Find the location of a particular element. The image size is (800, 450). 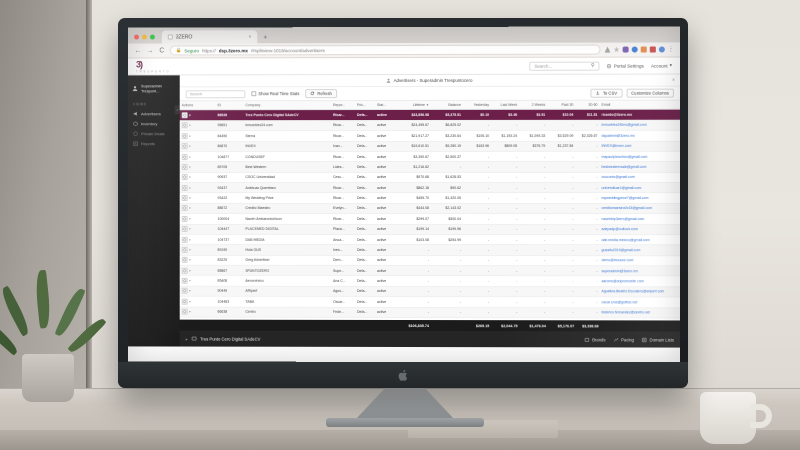

col-email: Email is located at coordinates (639, 105).